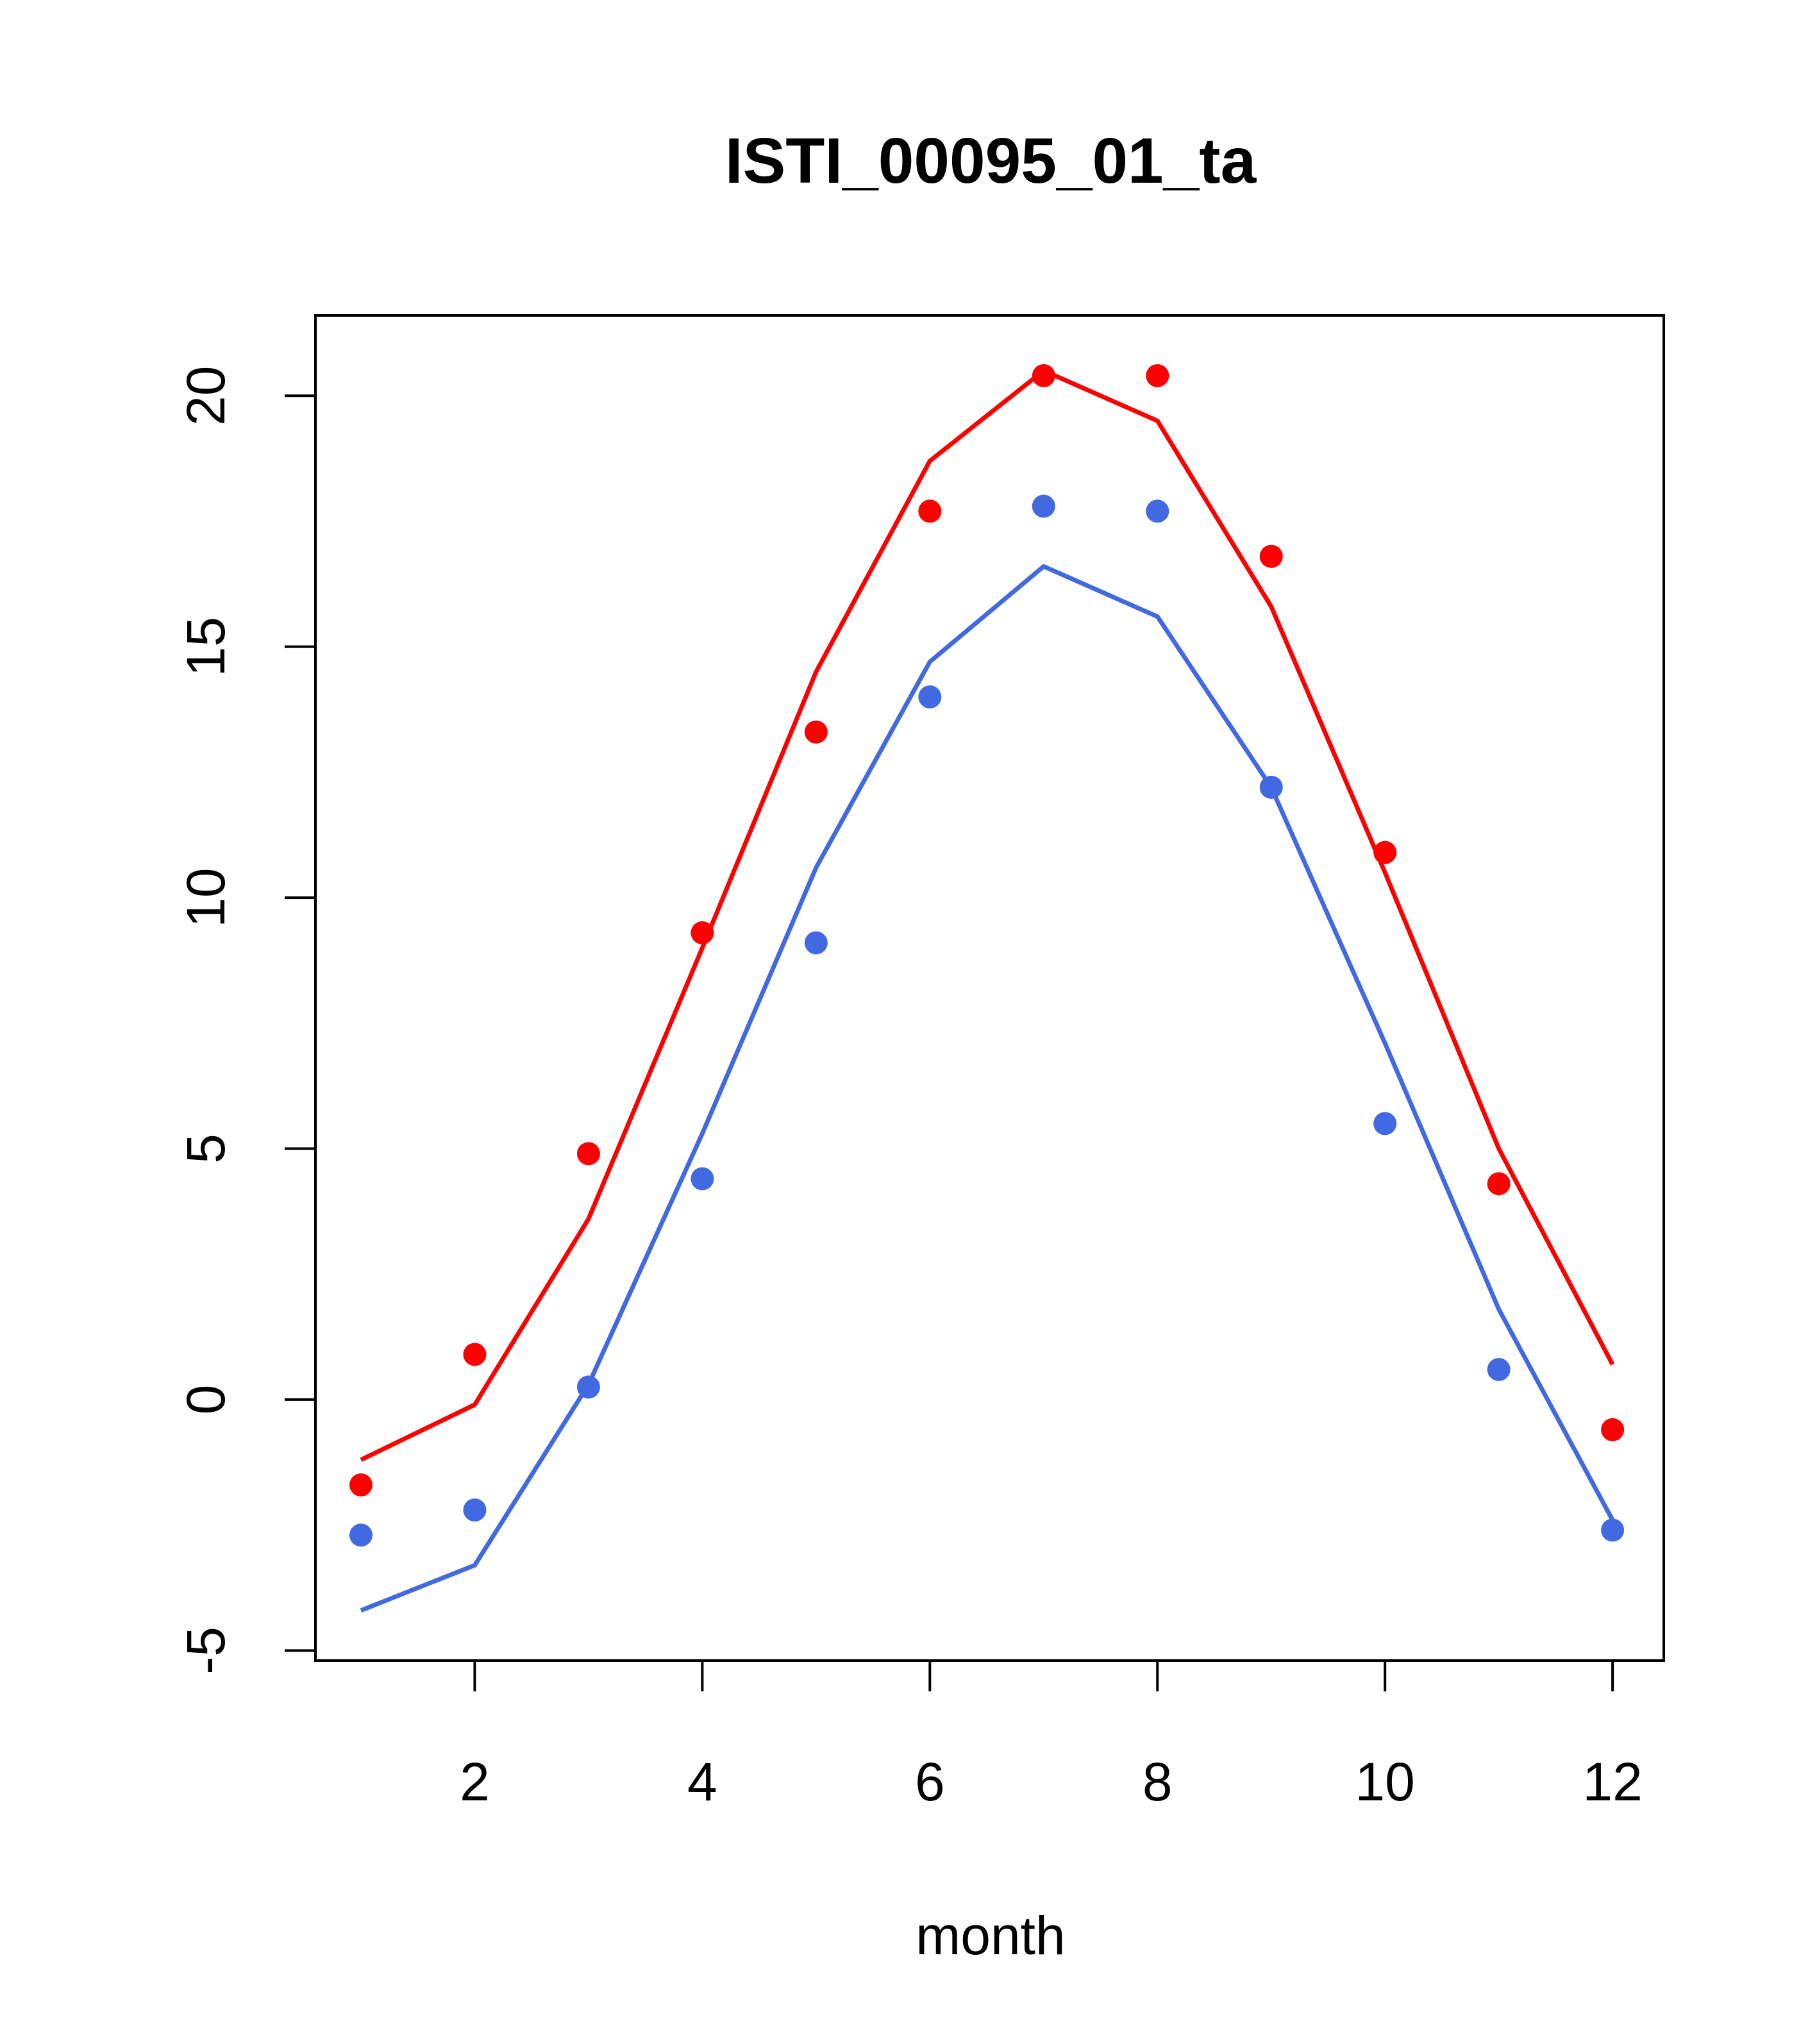  I want to click on y-tick-label: 0, so click(206, 1400).